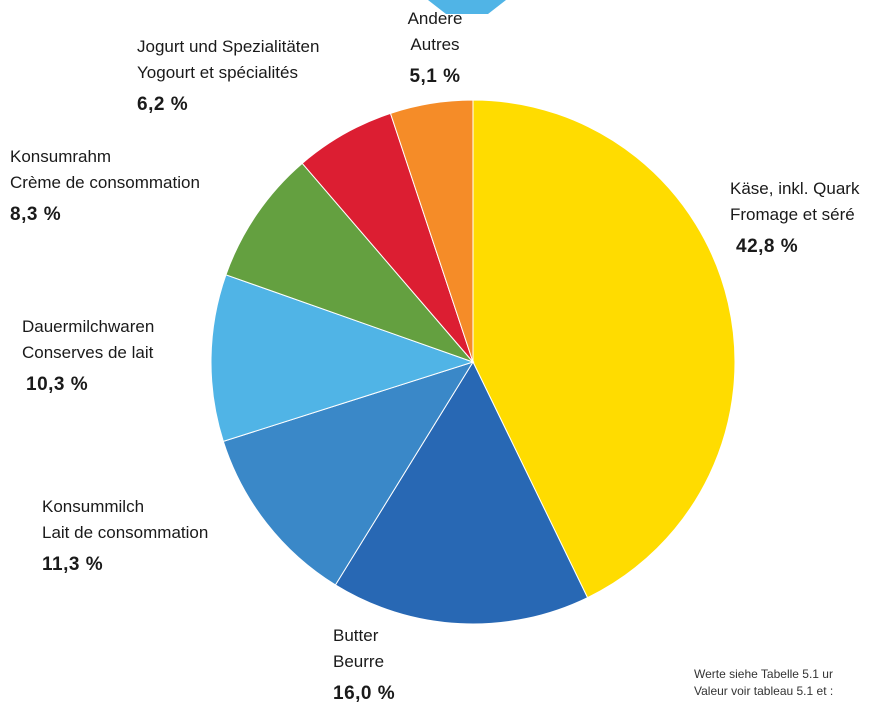  What do you see at coordinates (342, 358) in the screenshot?
I see `slice-preserved-milk` at bounding box center [342, 358].